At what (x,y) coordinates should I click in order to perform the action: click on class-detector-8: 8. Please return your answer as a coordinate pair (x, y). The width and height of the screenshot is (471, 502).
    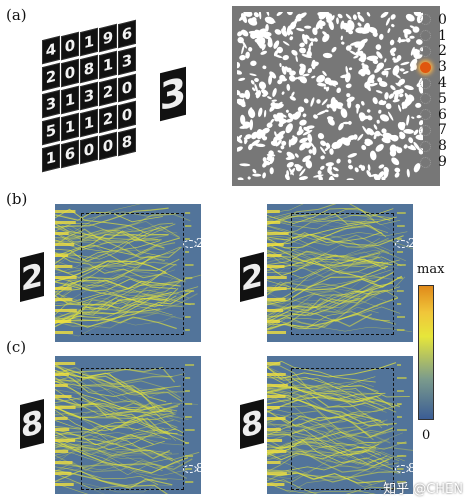
    Looking at the image, I should click on (440, 146).